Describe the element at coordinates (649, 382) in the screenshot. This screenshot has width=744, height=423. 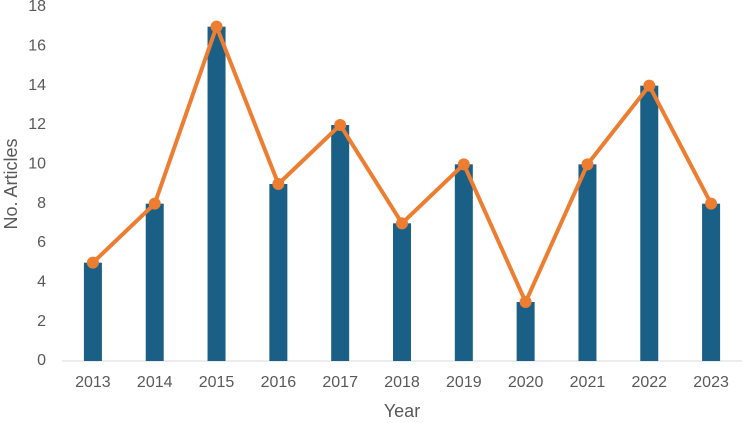
I see `x-tick-label: 2022` at that location.